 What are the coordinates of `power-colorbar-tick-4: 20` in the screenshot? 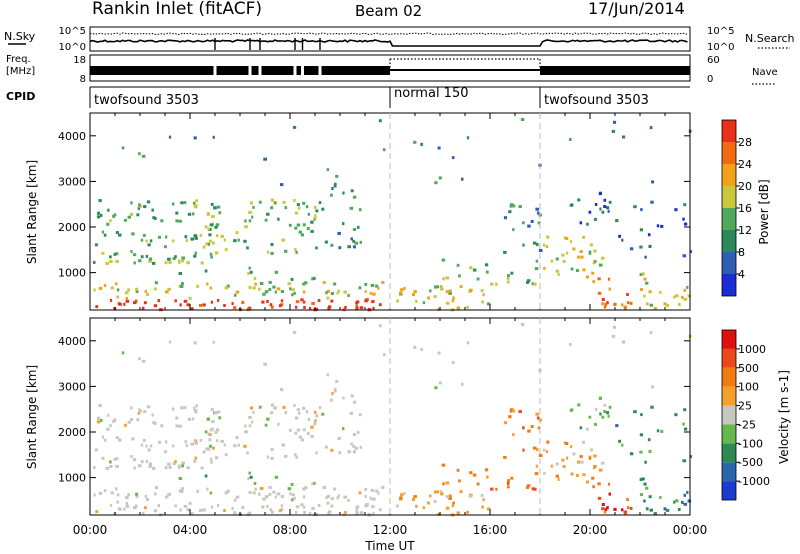 It's located at (745, 186).